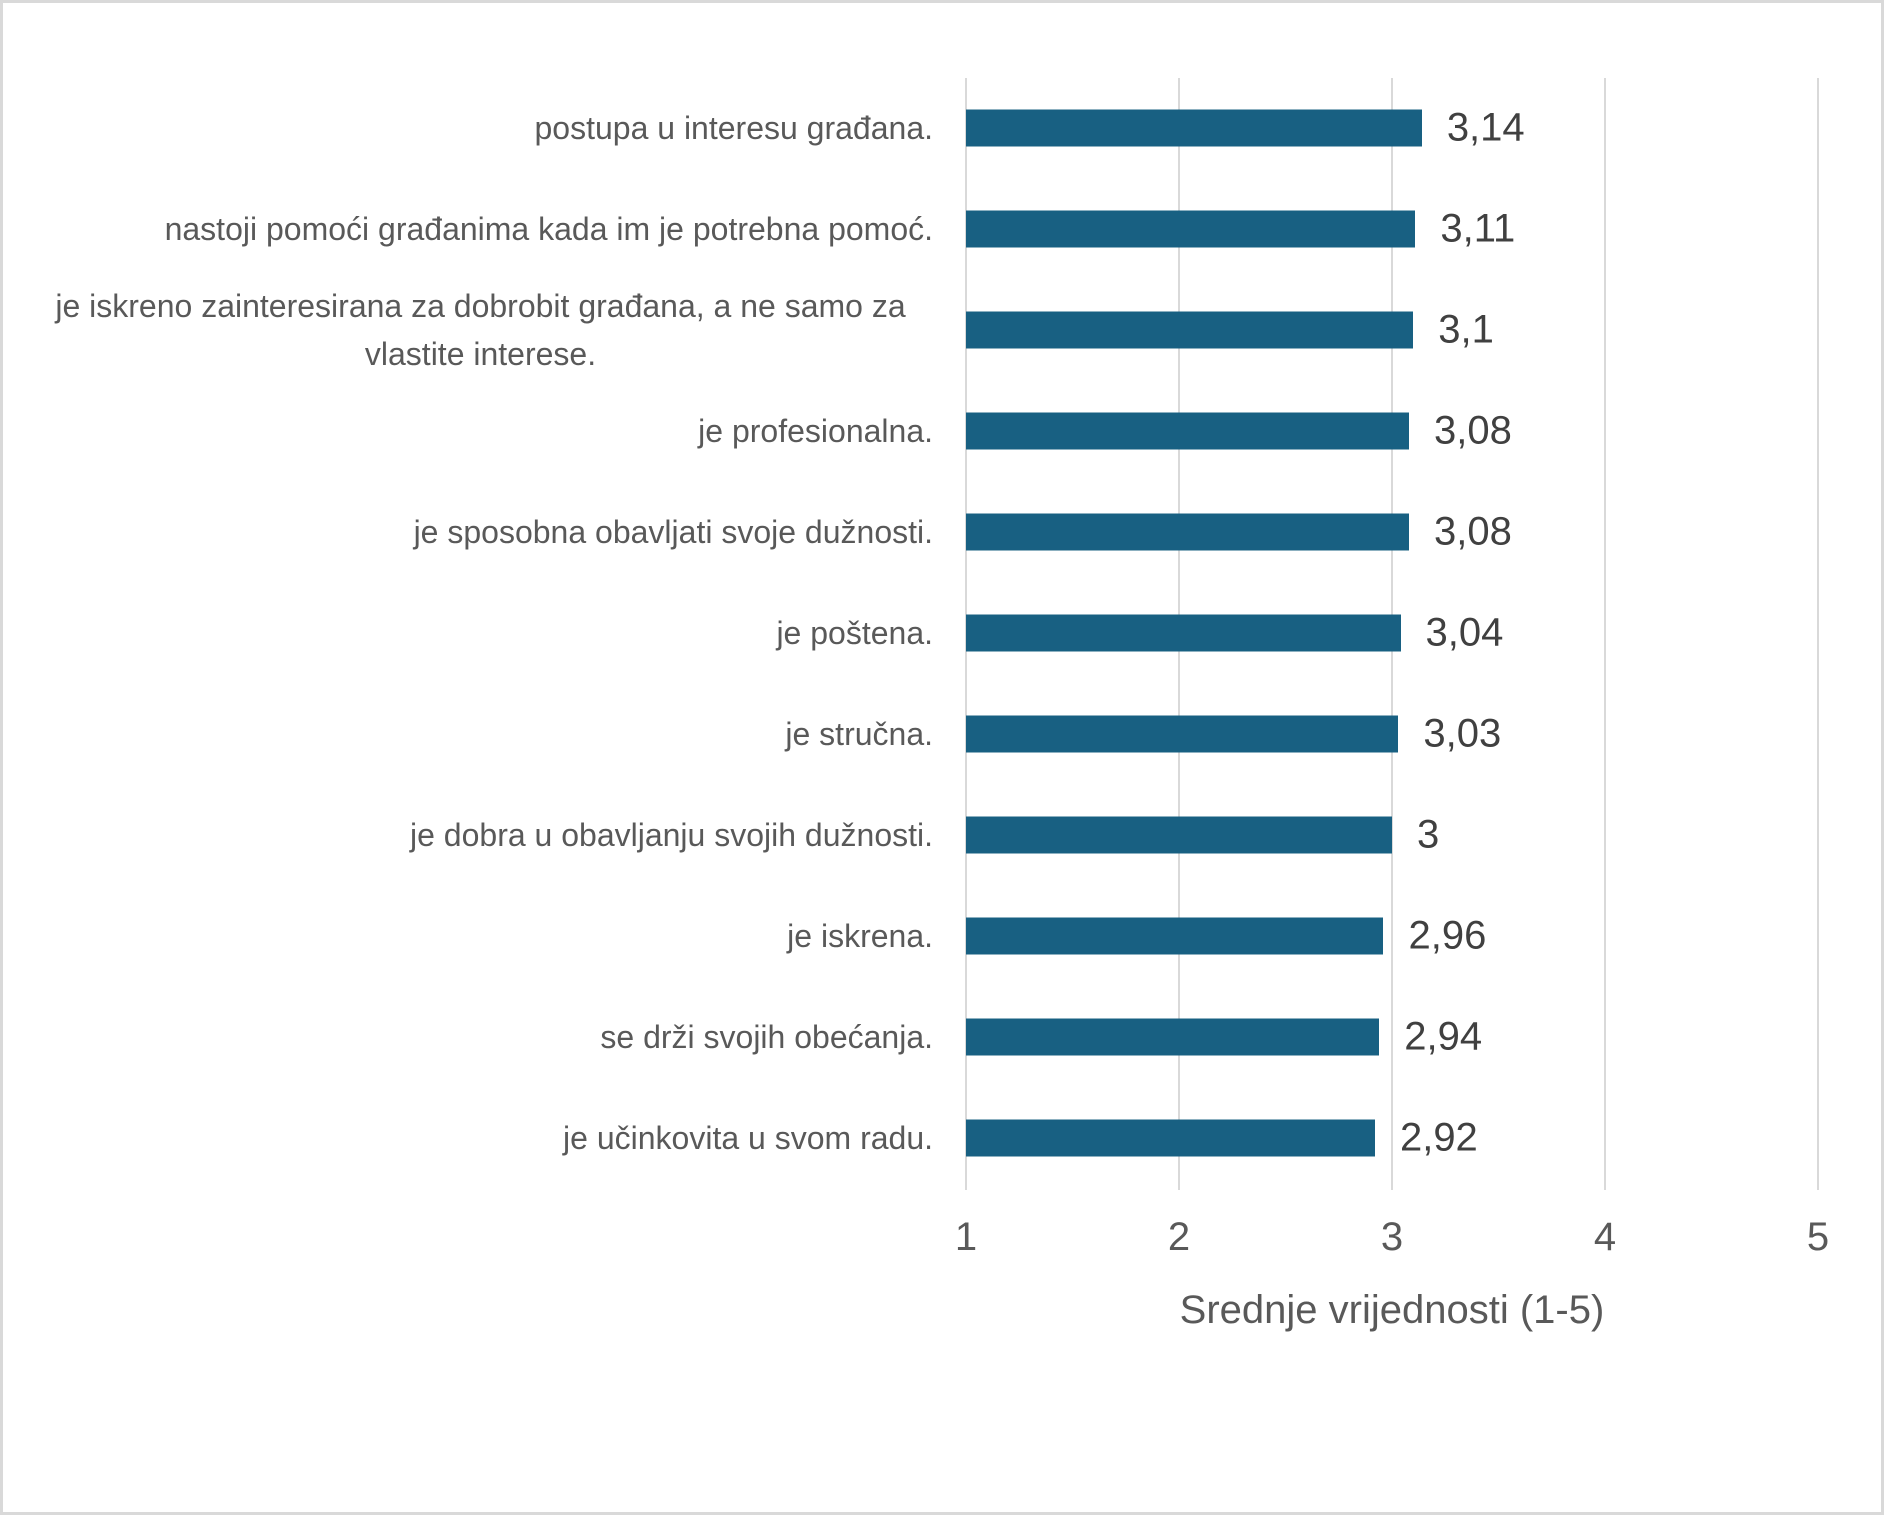 Image resolution: width=1884 pixels, height=1515 pixels. What do you see at coordinates (942, 1036) in the screenshot?
I see `chart-row: se drži svojih obećanja. 2,94` at bounding box center [942, 1036].